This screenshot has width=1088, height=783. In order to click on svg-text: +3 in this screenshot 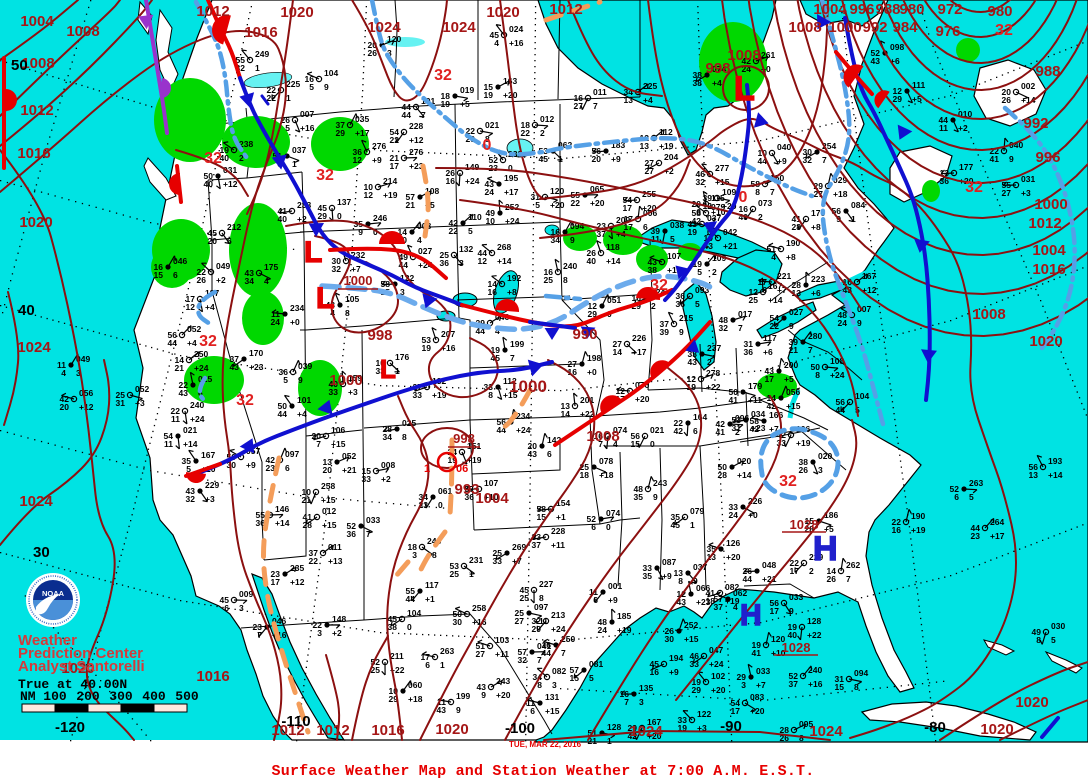, I will do `click(140, 403)`.